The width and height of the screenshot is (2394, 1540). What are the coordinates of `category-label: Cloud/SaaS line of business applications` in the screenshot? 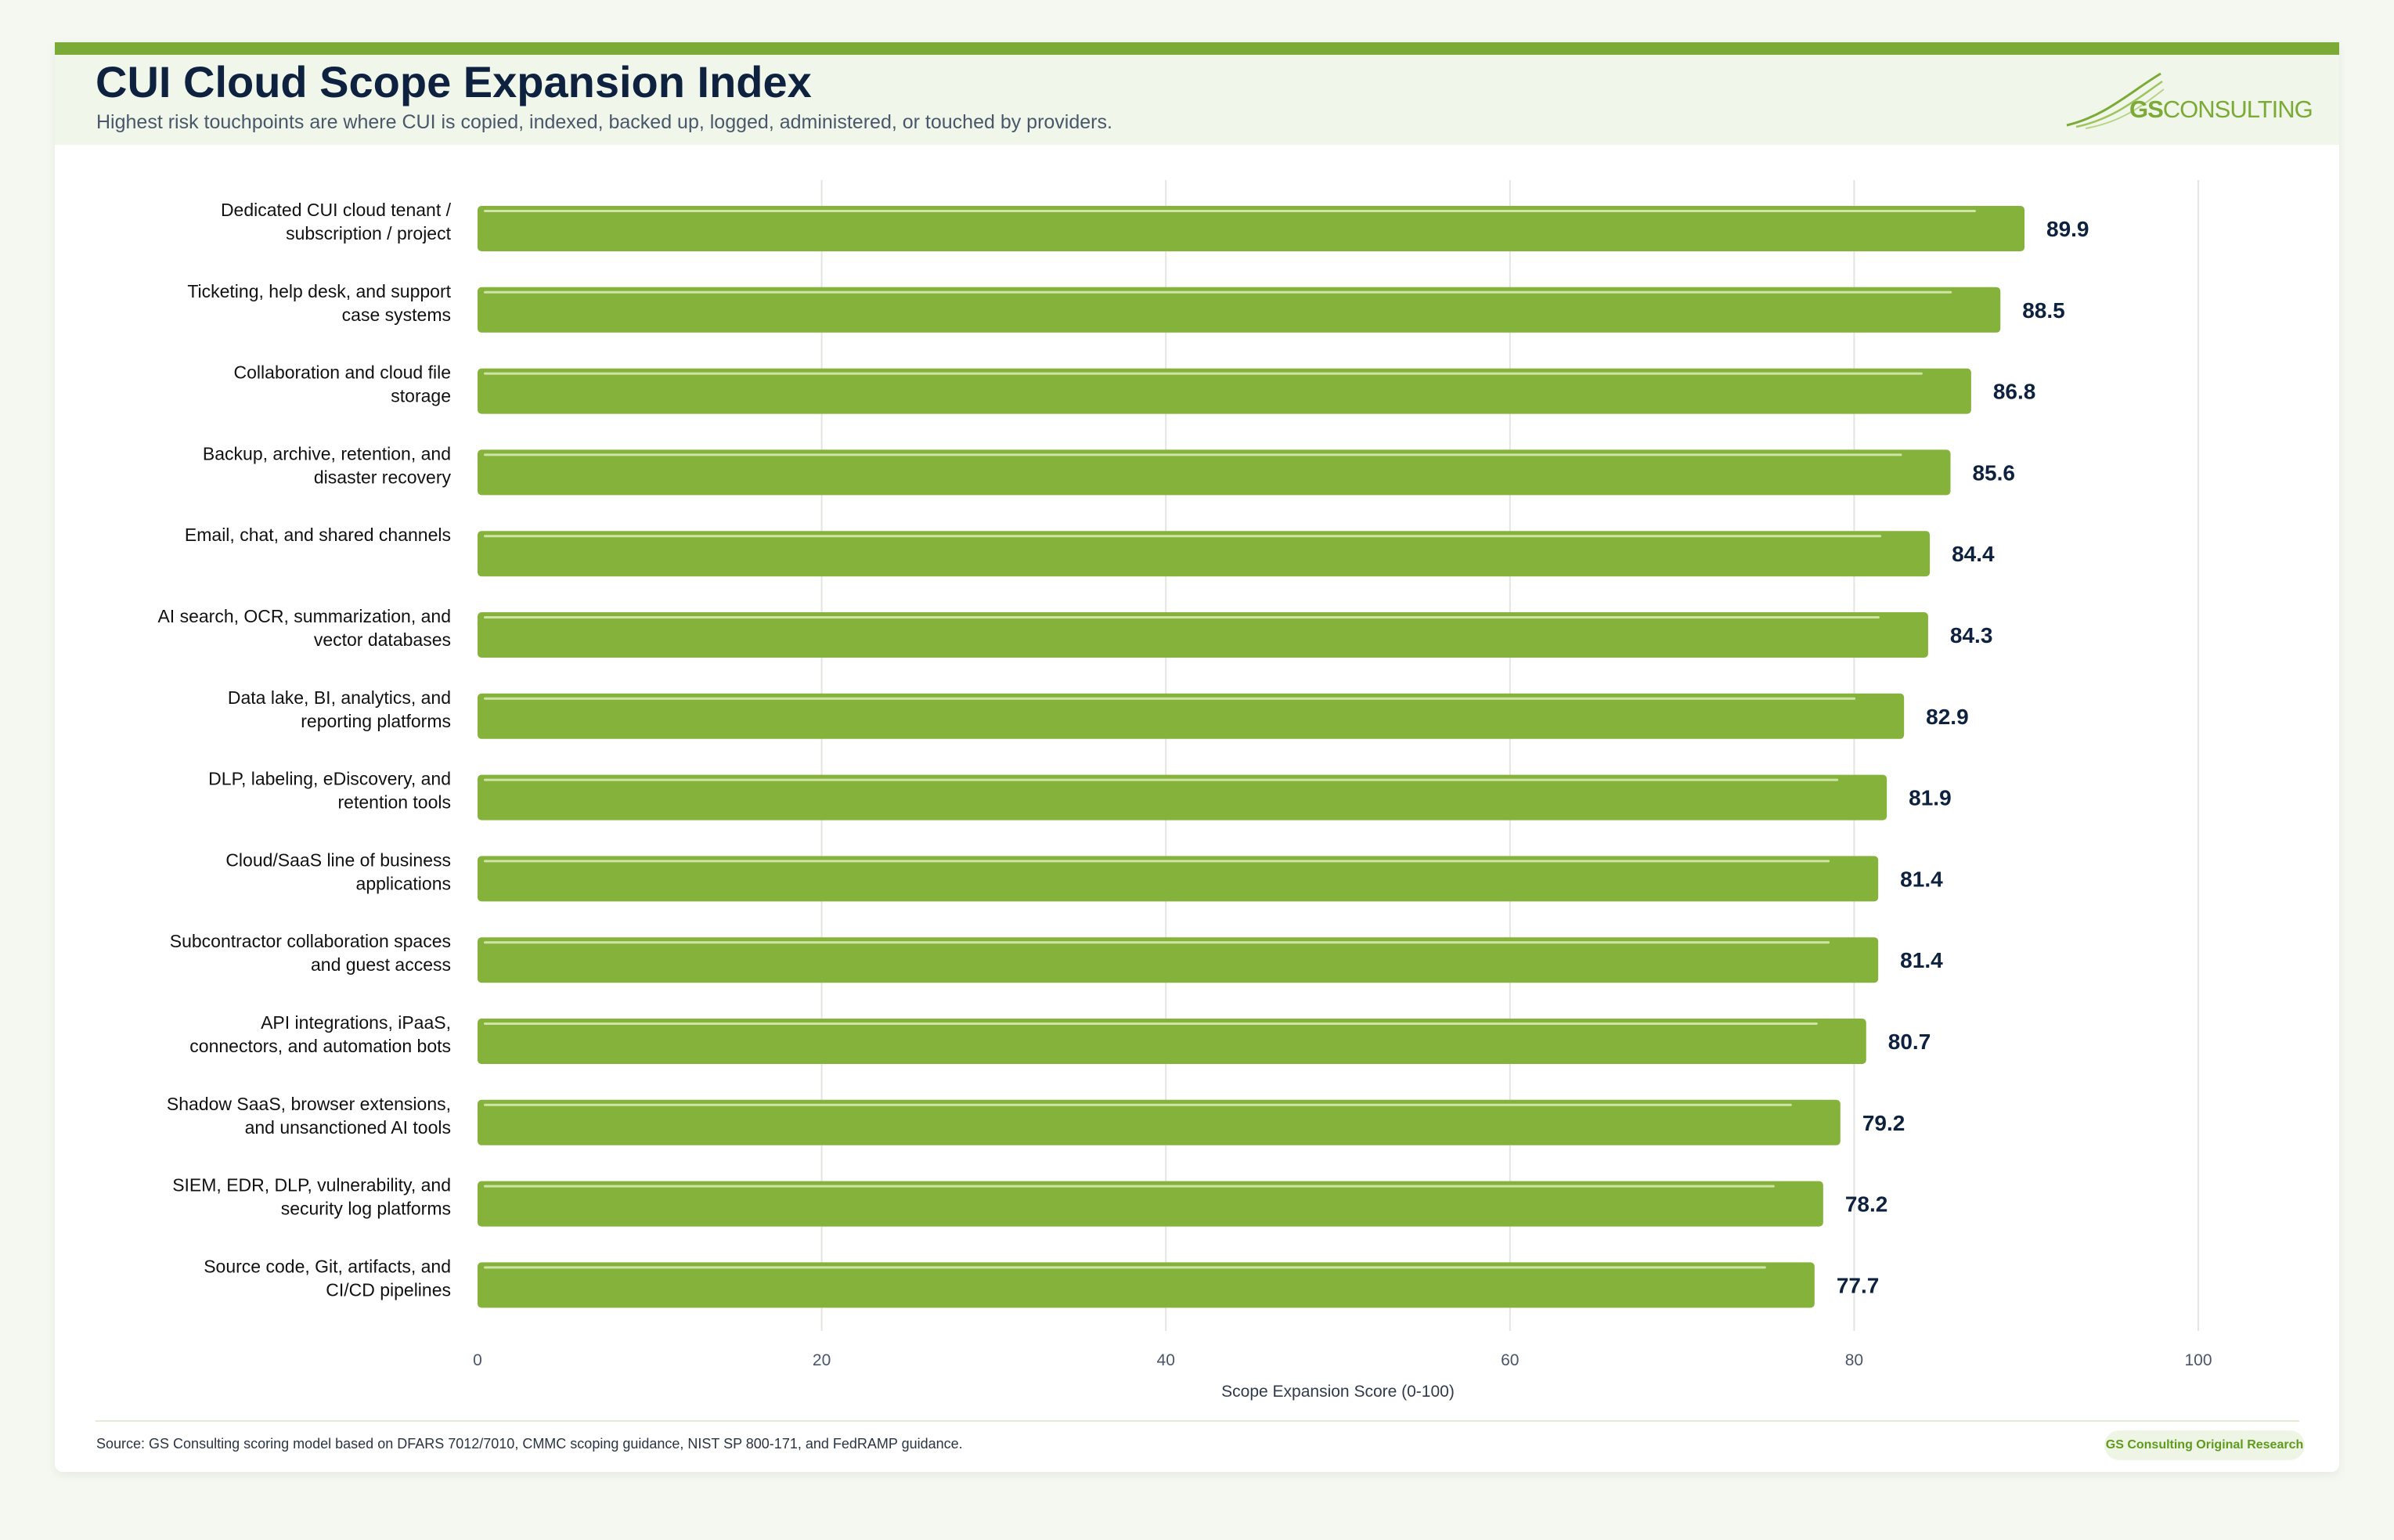 It's located at (338, 871).